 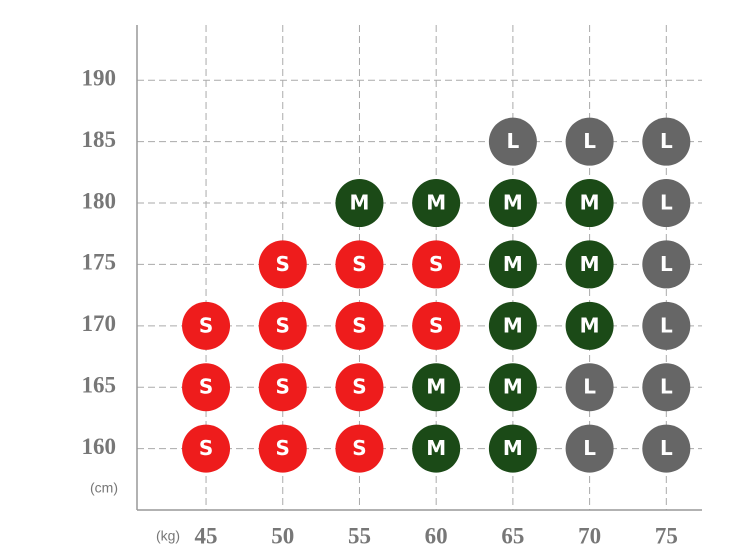 I want to click on y-tick-label: 175, so click(x=99, y=262).